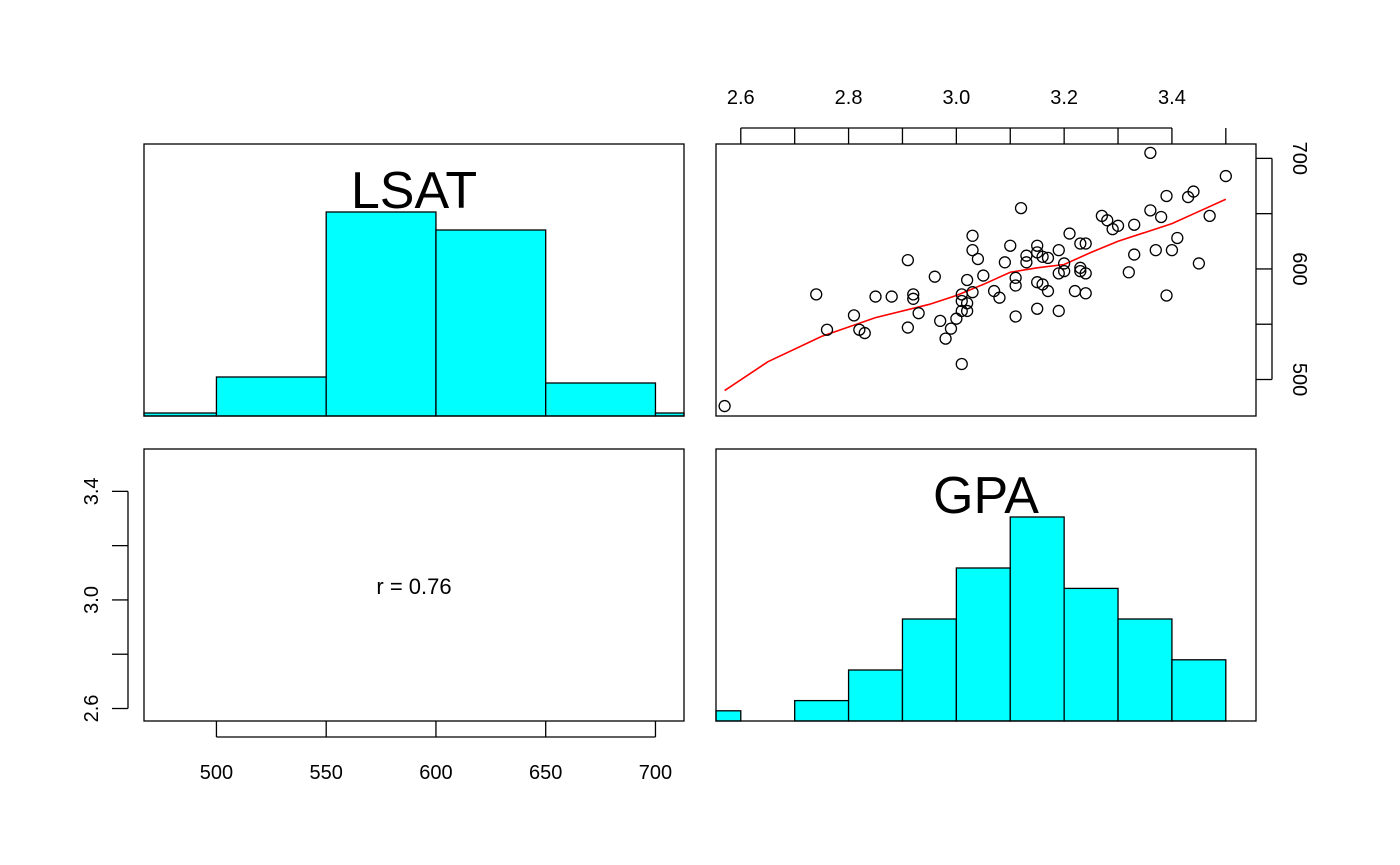  Describe the element at coordinates (92, 600) in the screenshot. I see `left-axis-tick-label-1: 3.0` at that location.